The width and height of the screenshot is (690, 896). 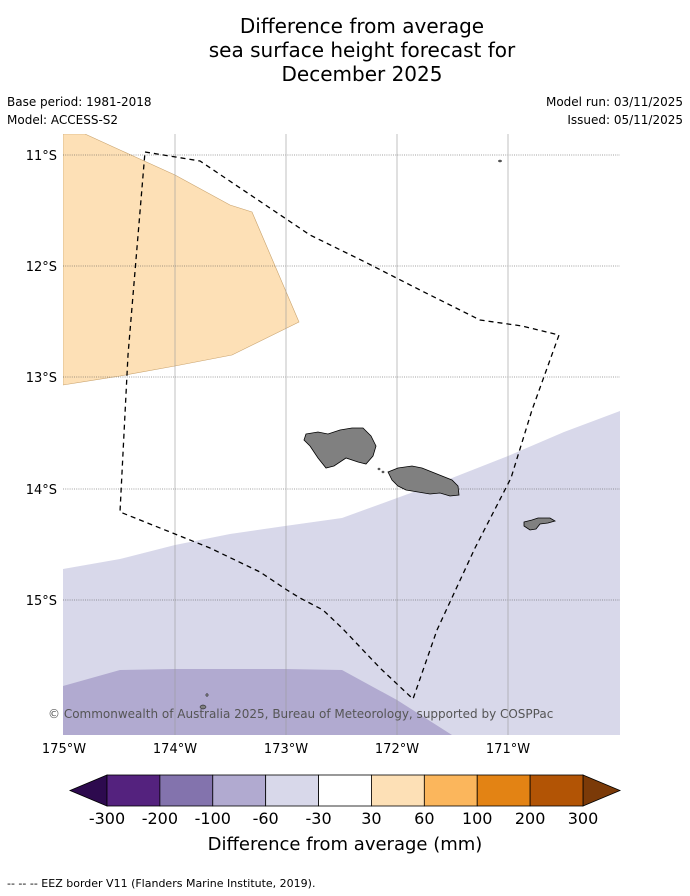 I want to click on title-line-1: Difference from average, so click(x=362, y=26).